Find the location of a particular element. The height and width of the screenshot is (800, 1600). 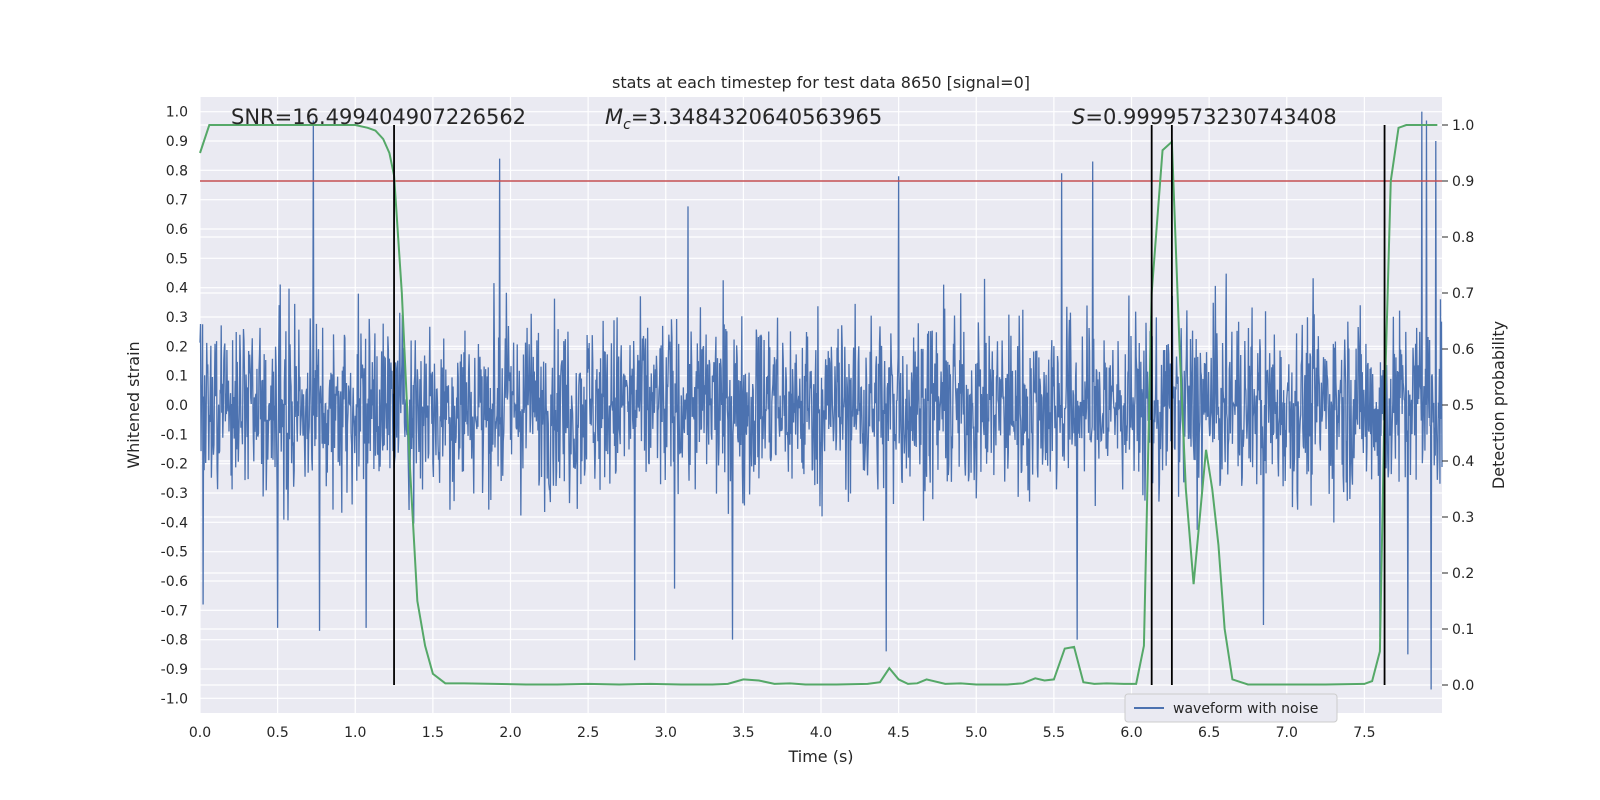

y-tick-label-left: -0.5 is located at coordinates (174, 553).